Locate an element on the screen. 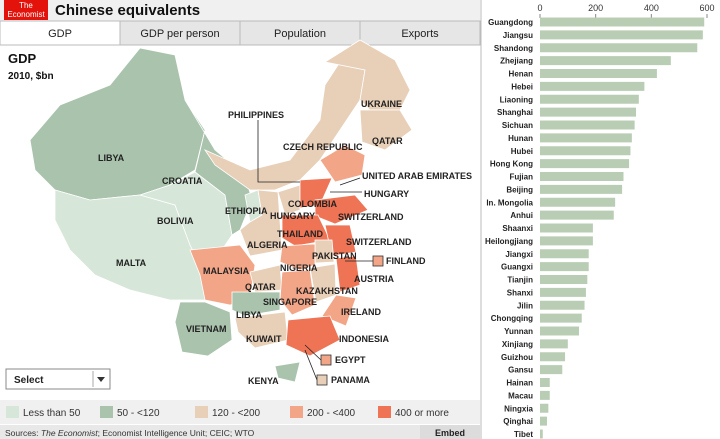 This screenshot has height=439, width=720. map-label: AUSTRIA is located at coordinates (374, 279).